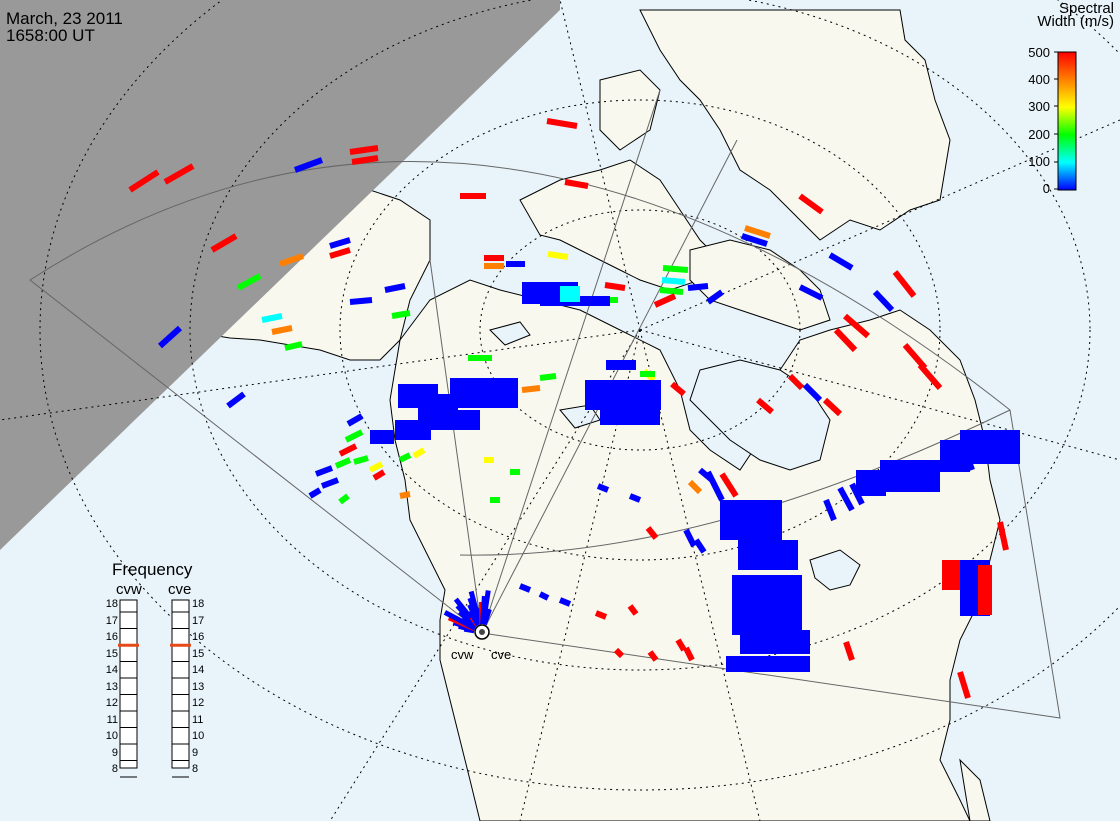 The height and width of the screenshot is (821, 1120). What do you see at coordinates (128, 684) in the screenshot?
I see `frequency-gauge-cvw` at bounding box center [128, 684].